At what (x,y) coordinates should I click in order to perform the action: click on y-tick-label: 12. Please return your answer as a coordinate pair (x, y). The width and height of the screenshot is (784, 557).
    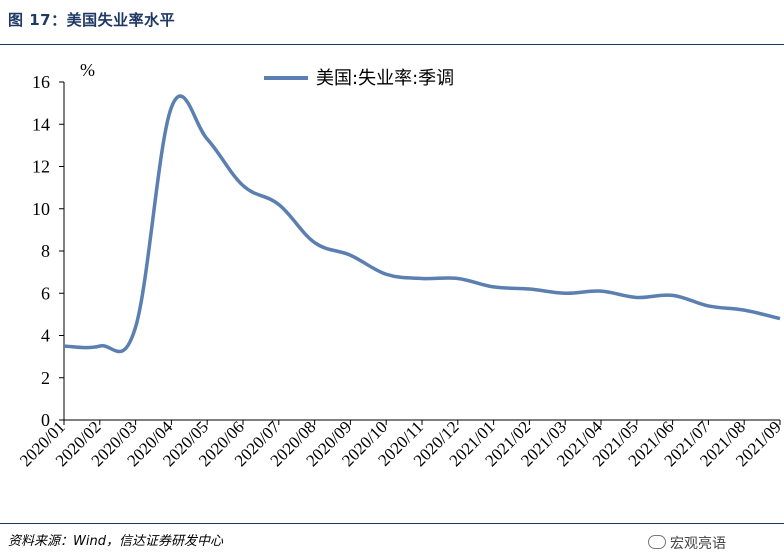
    Looking at the image, I should click on (41, 167).